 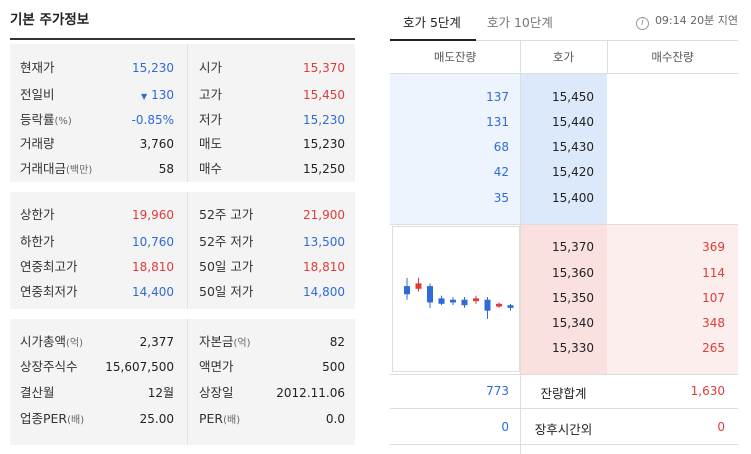 What do you see at coordinates (497, 122) in the screenshot?
I see `ask-volume: 131` at bounding box center [497, 122].